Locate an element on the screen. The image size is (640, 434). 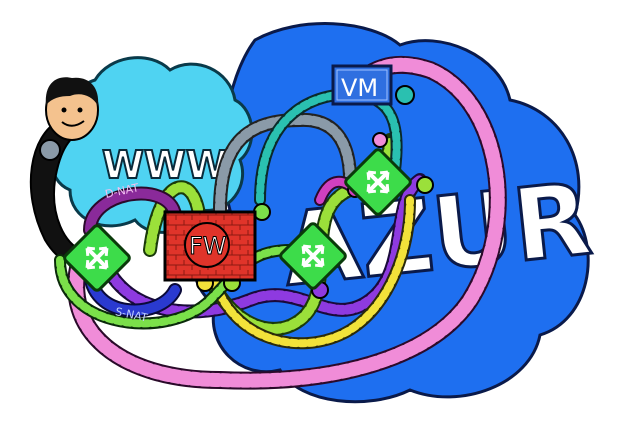
fw-label: FW is located at coordinates (208, 246).